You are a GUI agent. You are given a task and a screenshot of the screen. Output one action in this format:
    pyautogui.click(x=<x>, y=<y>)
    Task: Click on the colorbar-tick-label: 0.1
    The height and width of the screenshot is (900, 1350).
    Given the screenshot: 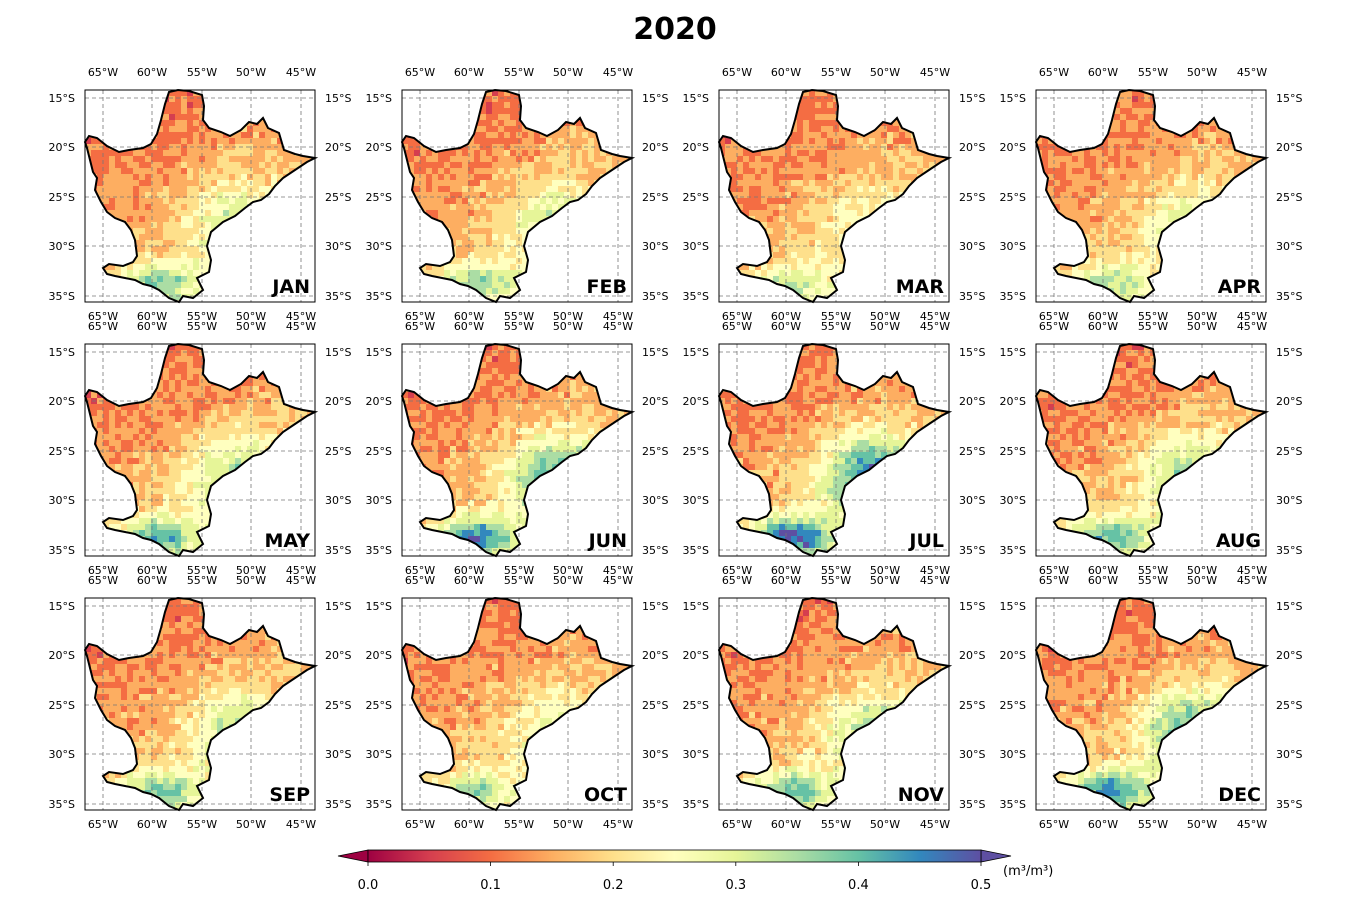 What is the action you would take?
    pyautogui.click(x=490, y=885)
    